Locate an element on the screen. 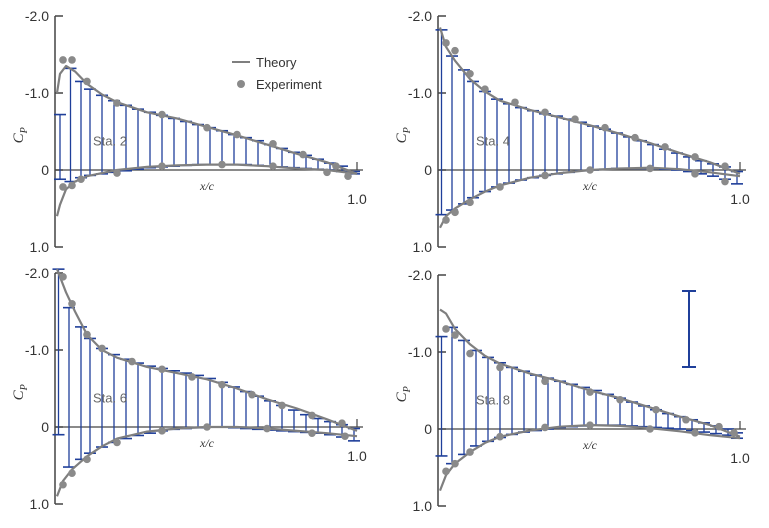 The width and height of the screenshot is (769, 528). legend-experiment-marker is located at coordinates (241, 84).